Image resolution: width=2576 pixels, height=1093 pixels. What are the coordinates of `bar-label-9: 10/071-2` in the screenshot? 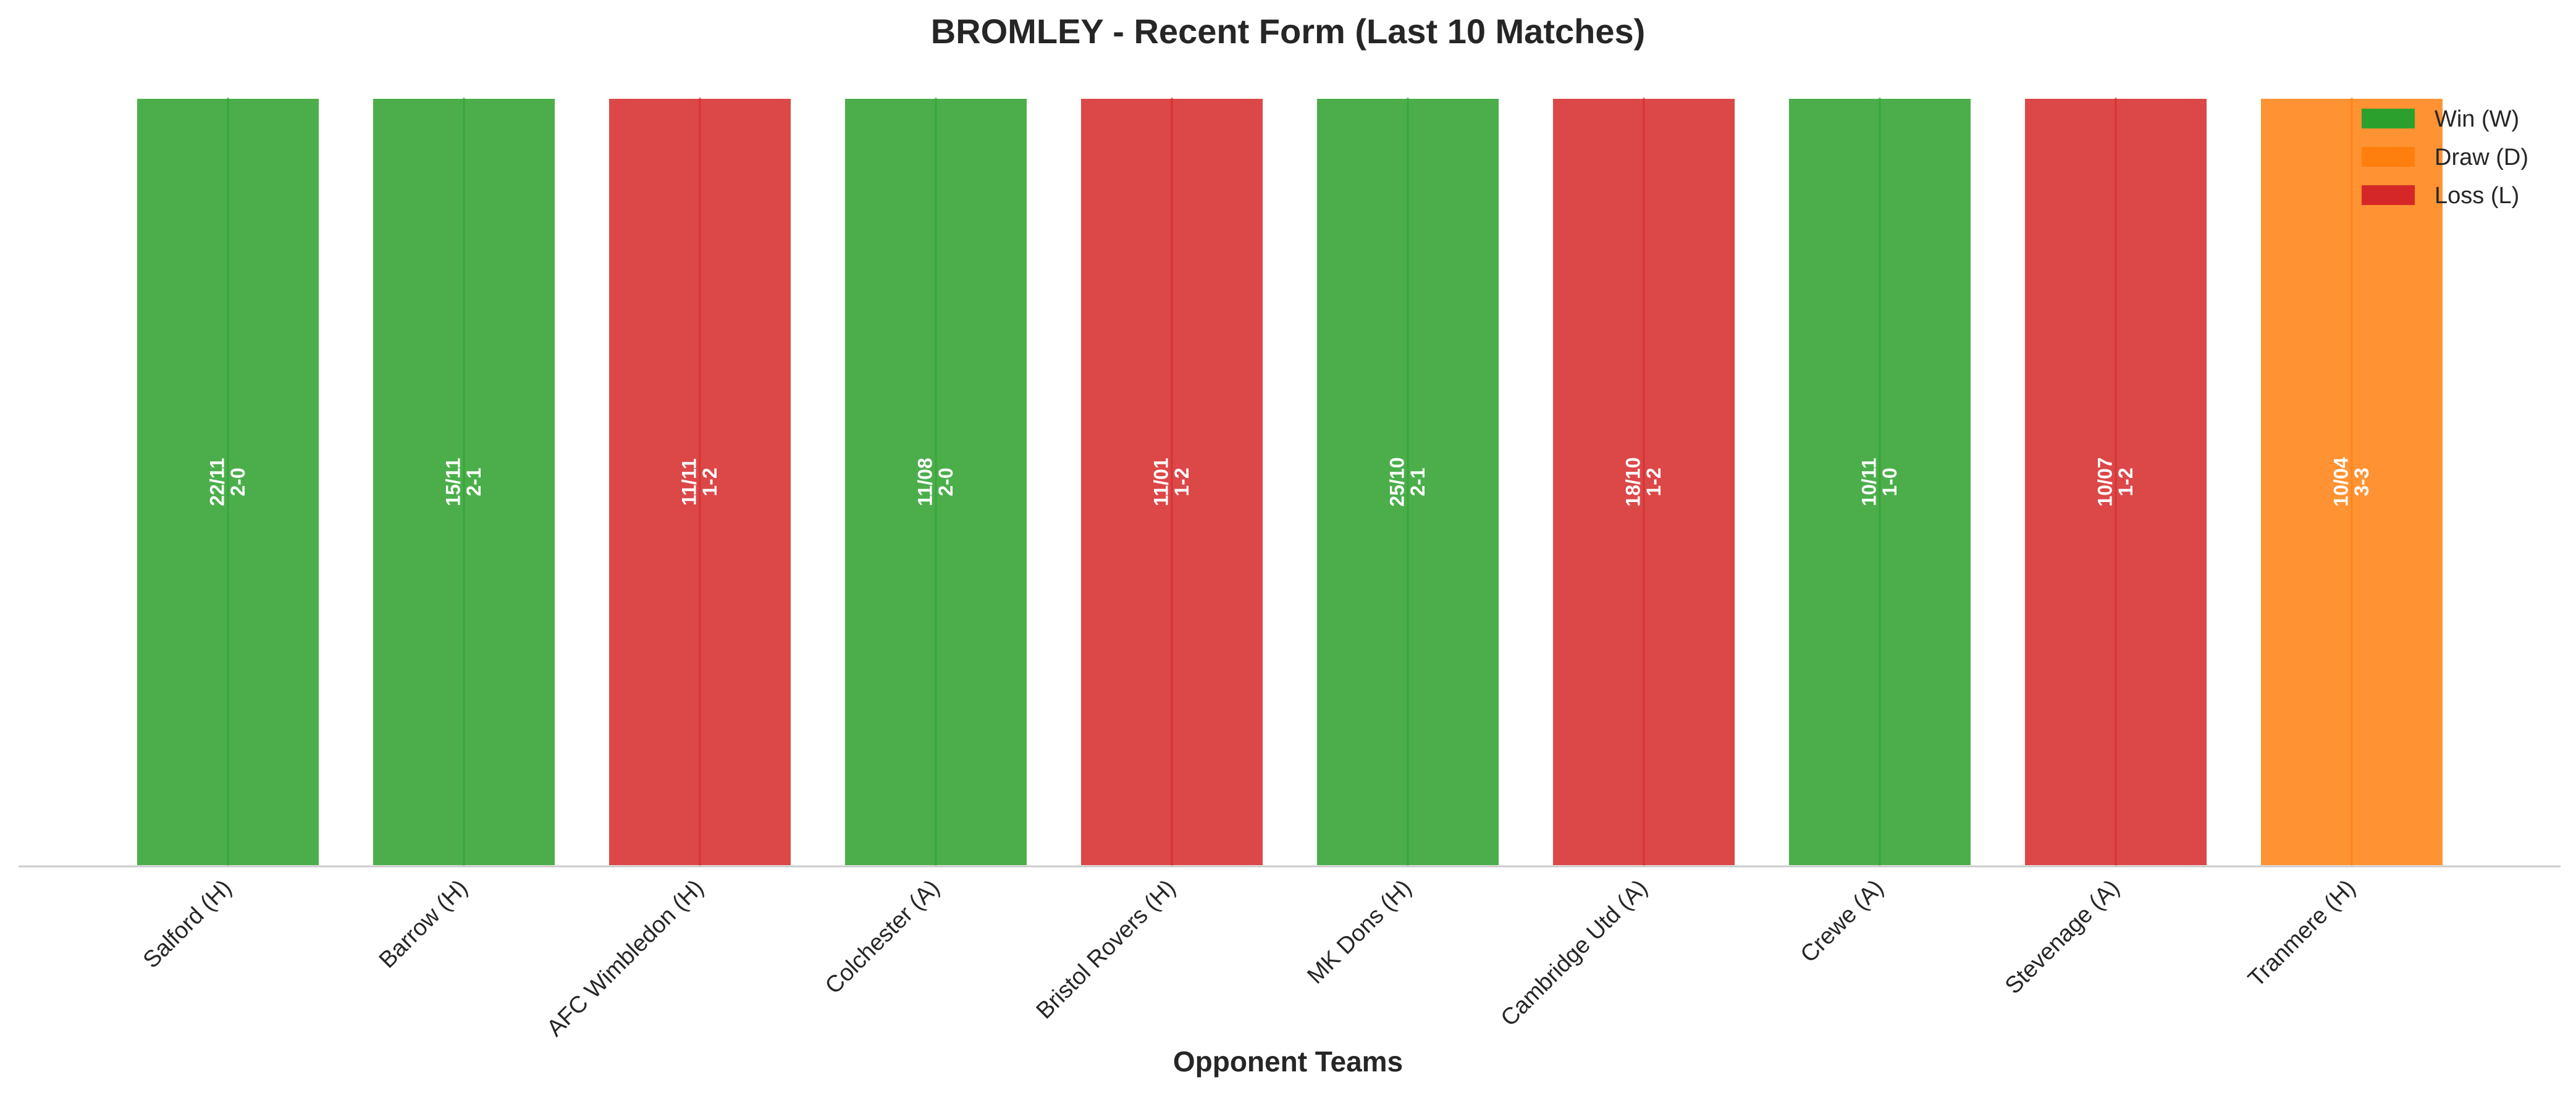 It's located at (2115, 481).